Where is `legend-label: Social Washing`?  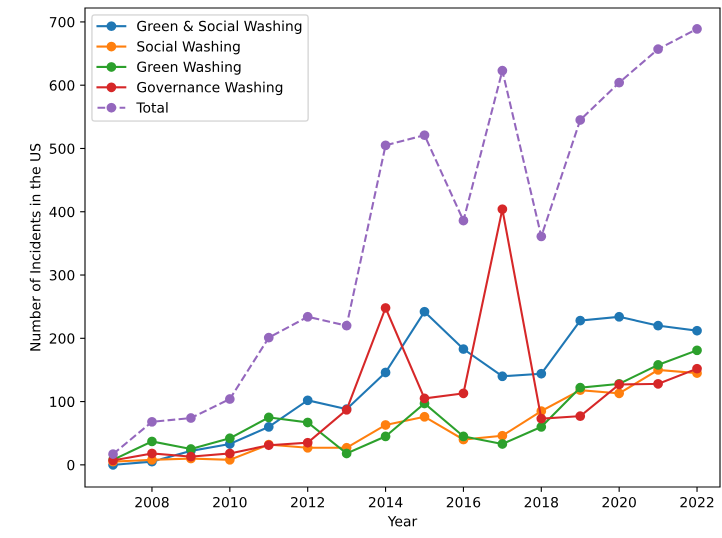 legend-label: Social Washing is located at coordinates (188, 47).